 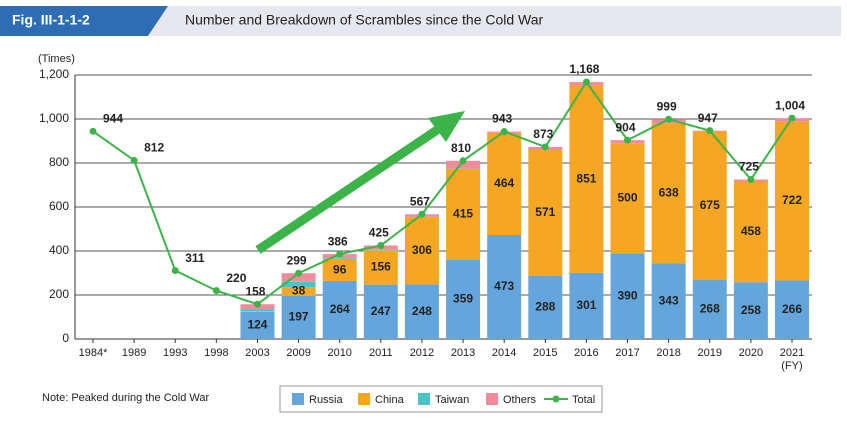 I want to click on segment-label: 473, so click(x=504, y=286).